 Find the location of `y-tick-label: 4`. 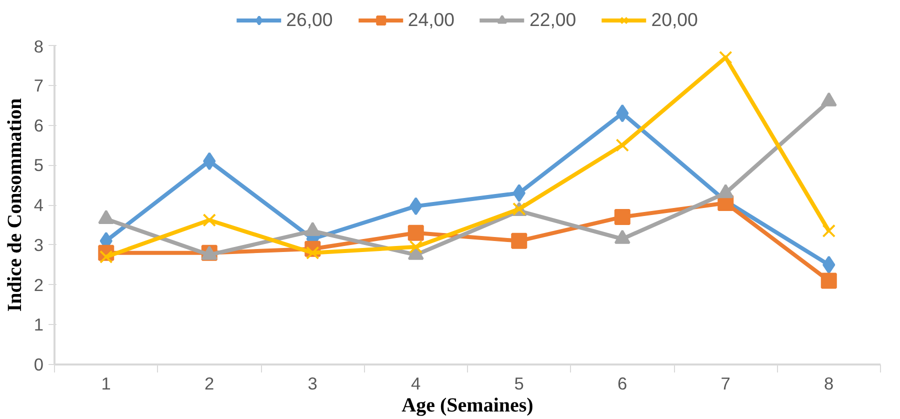

y-tick-label: 4 is located at coordinates (39, 205).